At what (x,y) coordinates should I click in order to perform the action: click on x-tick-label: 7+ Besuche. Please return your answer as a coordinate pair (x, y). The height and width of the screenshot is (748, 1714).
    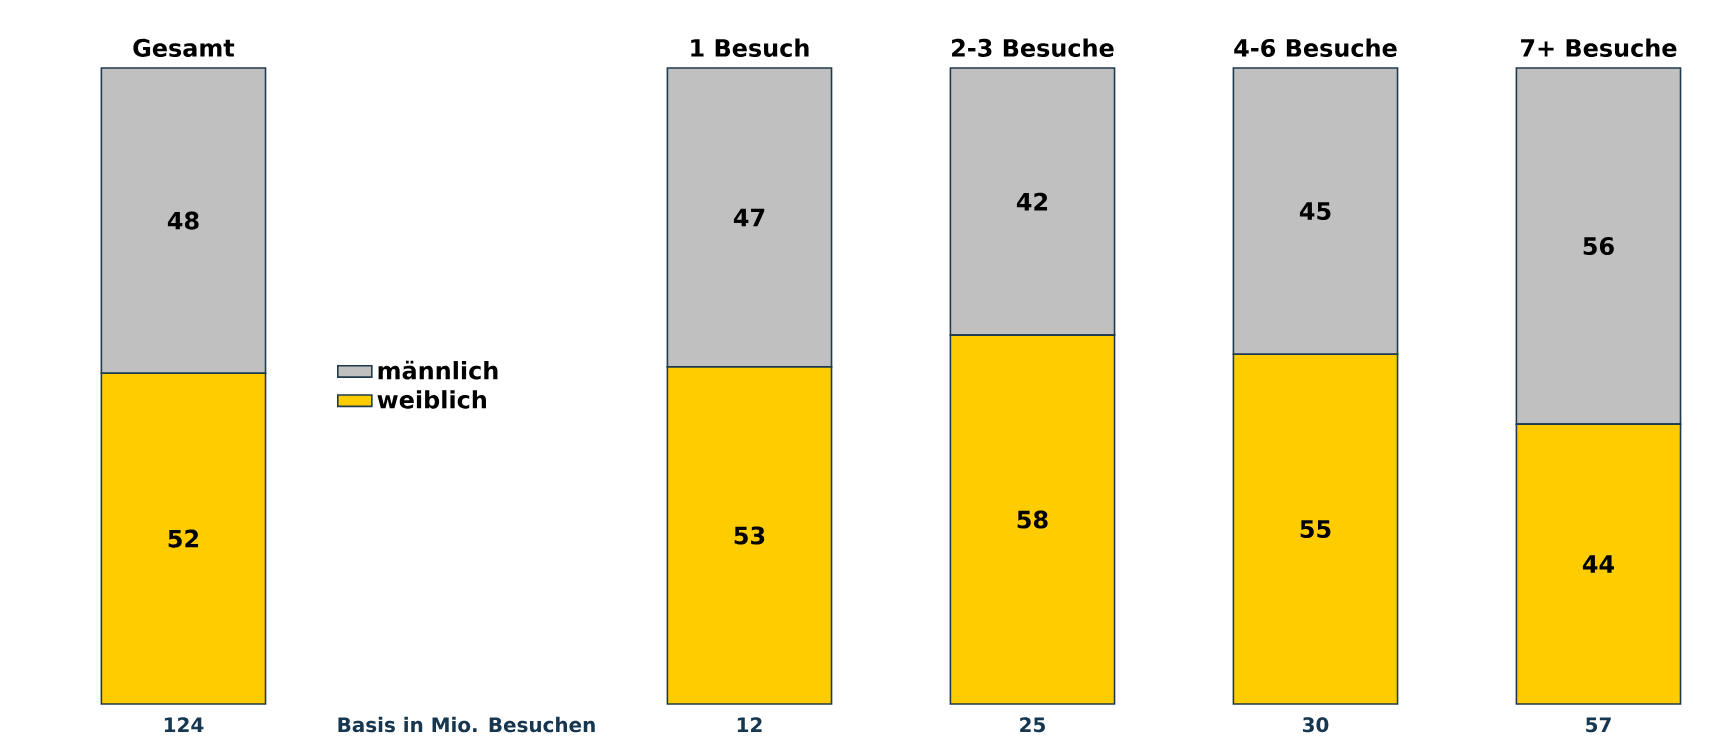
    Looking at the image, I should click on (1599, 47).